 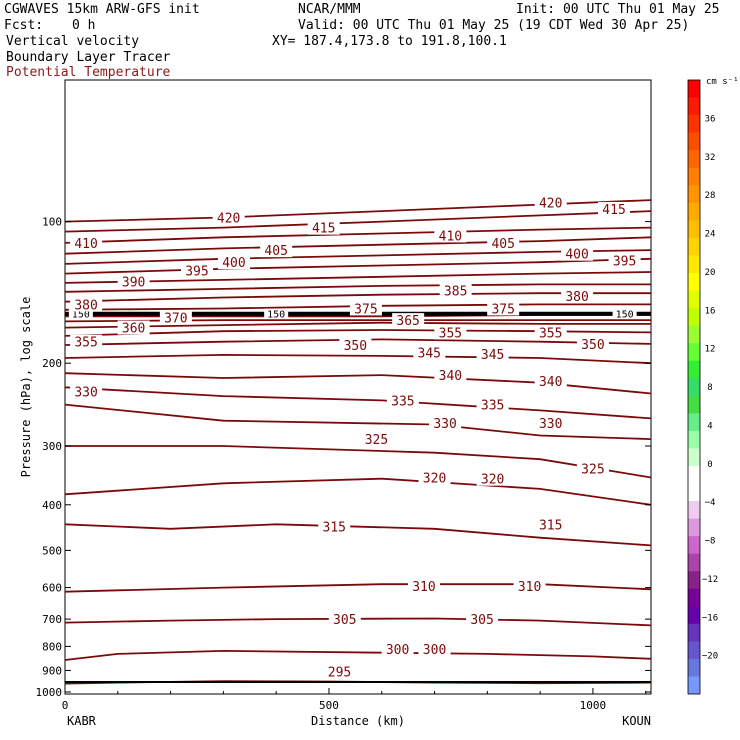 I want to click on y-tick-label: 100, so click(x=52, y=222).